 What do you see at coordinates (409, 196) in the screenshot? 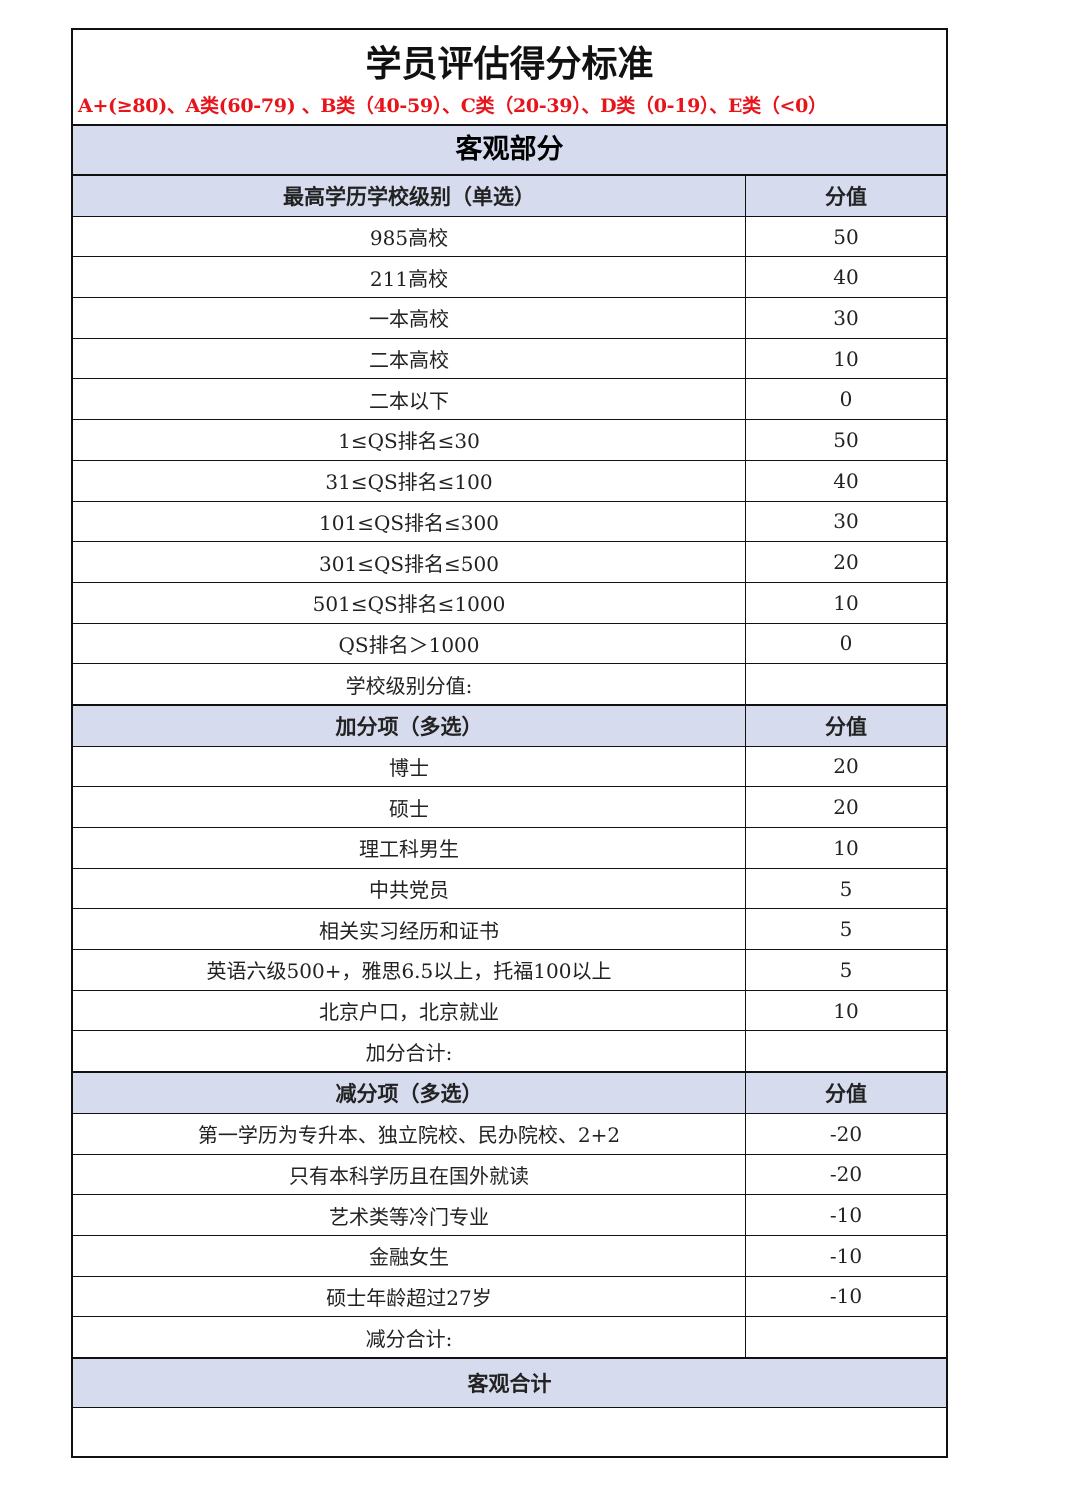
I see `column-header-item: 最高学历学校级别（单选）` at bounding box center [409, 196].